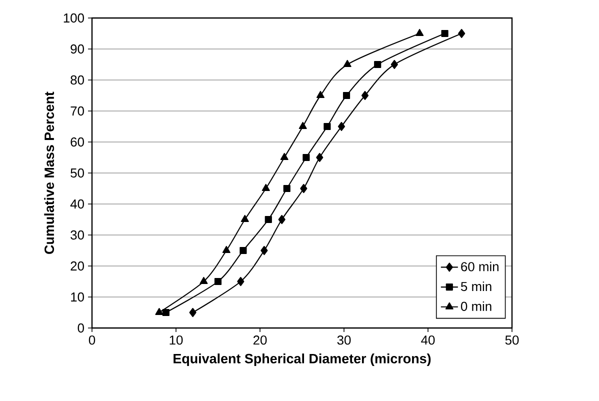  Describe the element at coordinates (302, 360) in the screenshot. I see `x-axis-title: Equivalent Spherical Diameter (microns)` at that location.